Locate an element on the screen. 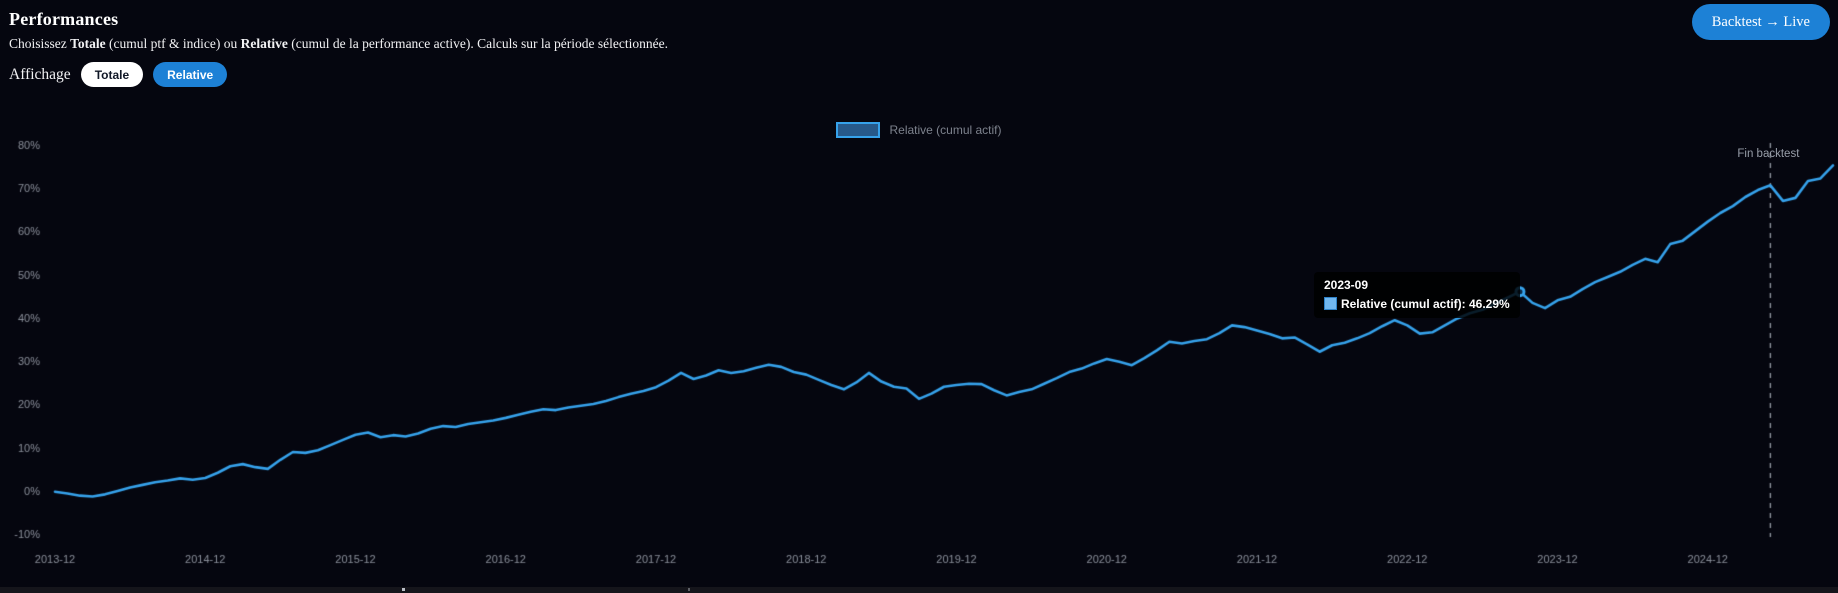 Image resolution: width=1838 pixels, height=593 pixels. subtitle-part2: (cumul ptf & indice) ou is located at coordinates (173, 43).